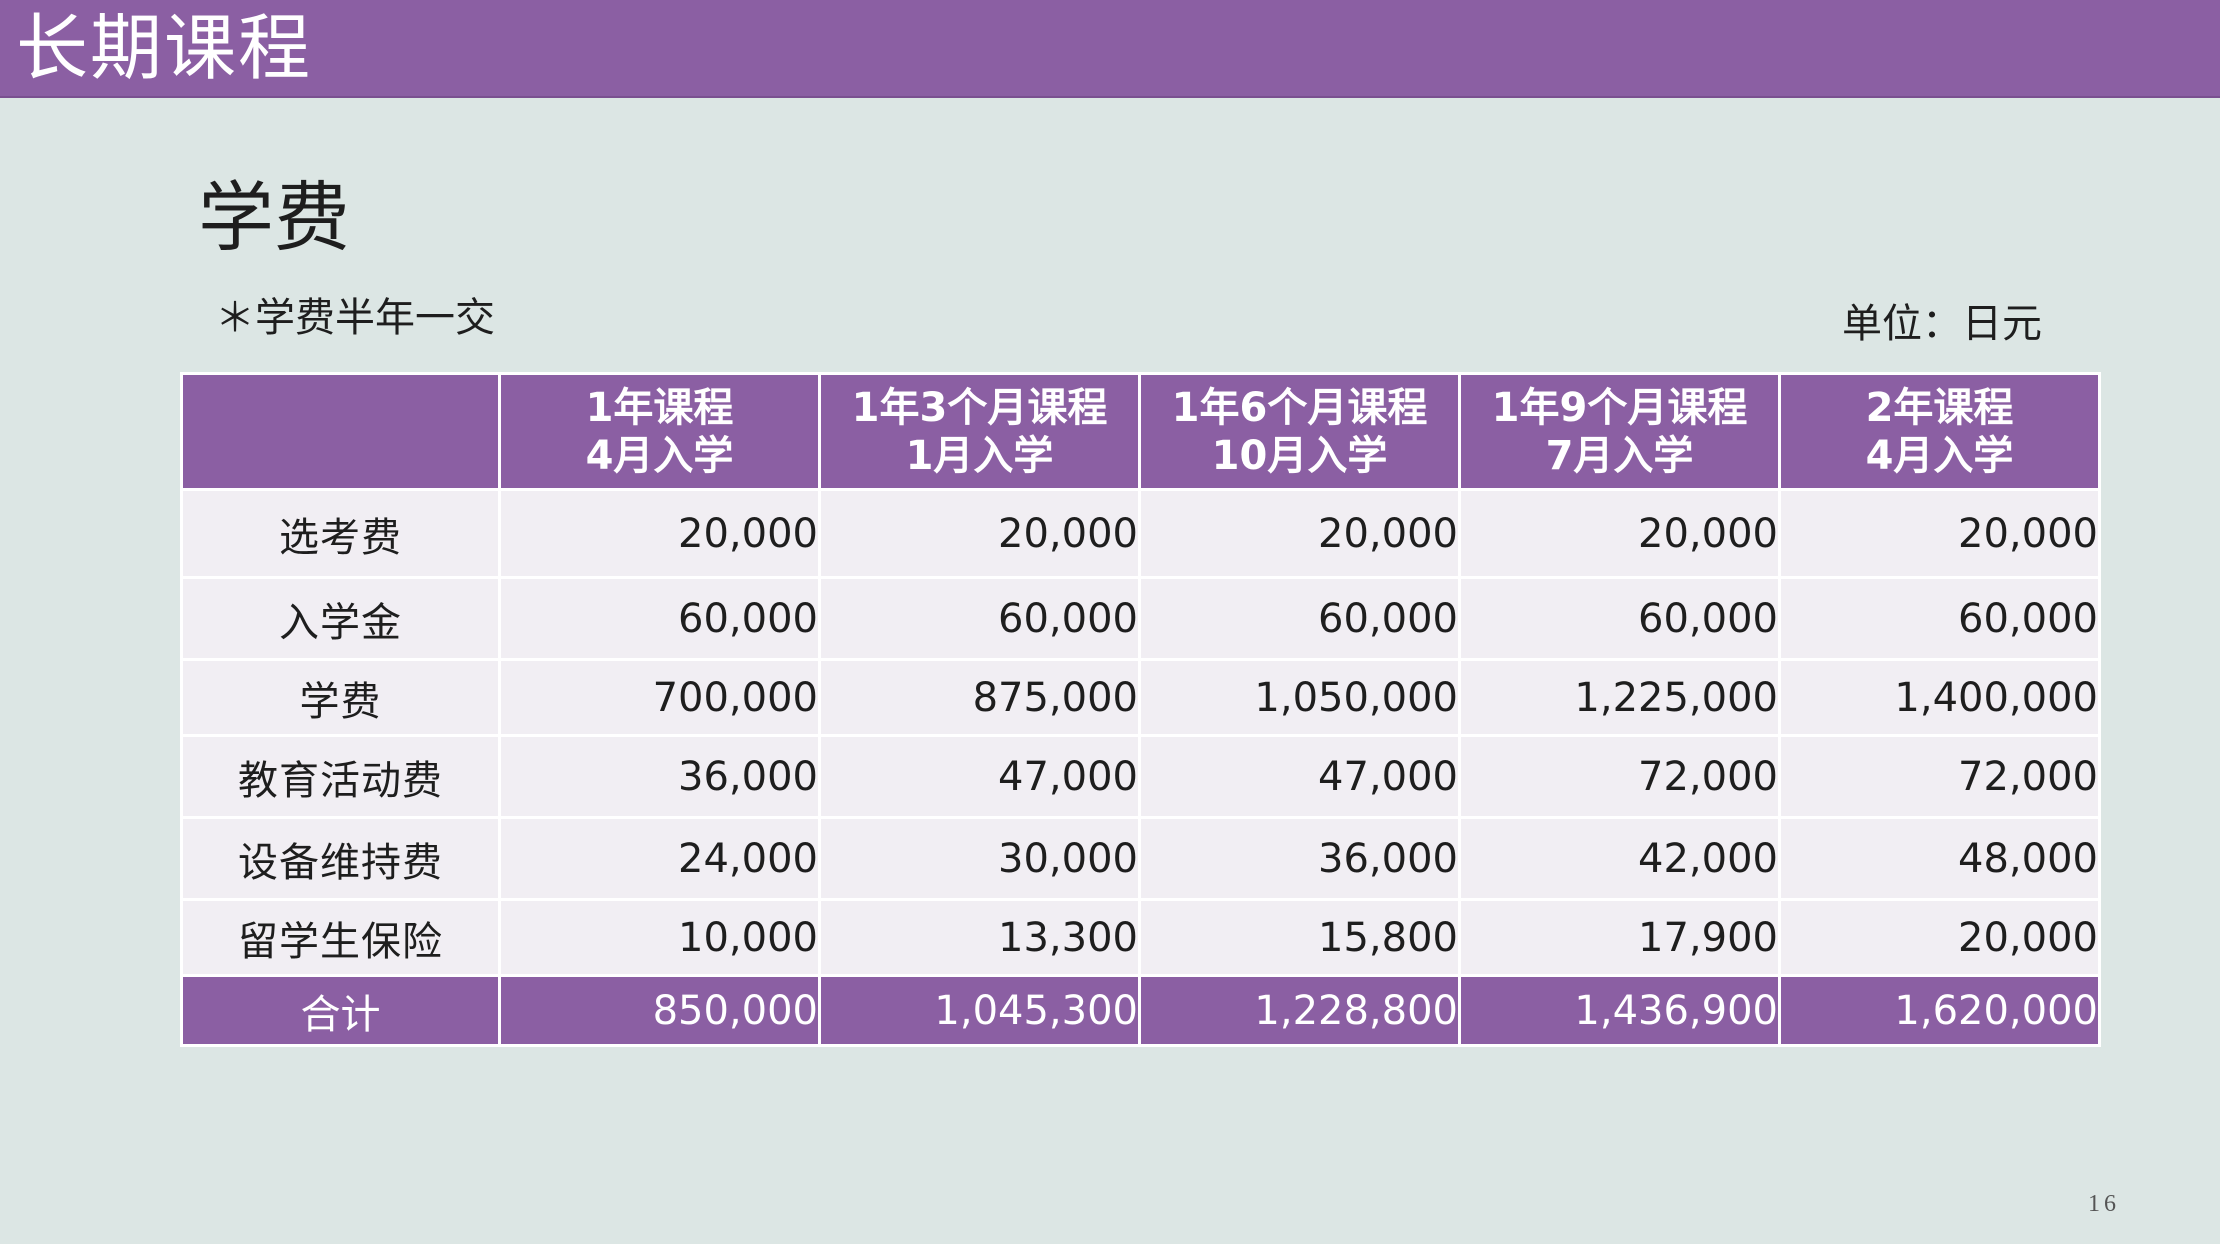 This screenshot has height=1244, width=2220. Describe the element at coordinates (1619, 455) in the screenshot. I see `enrollment-month: 7月入学` at that location.